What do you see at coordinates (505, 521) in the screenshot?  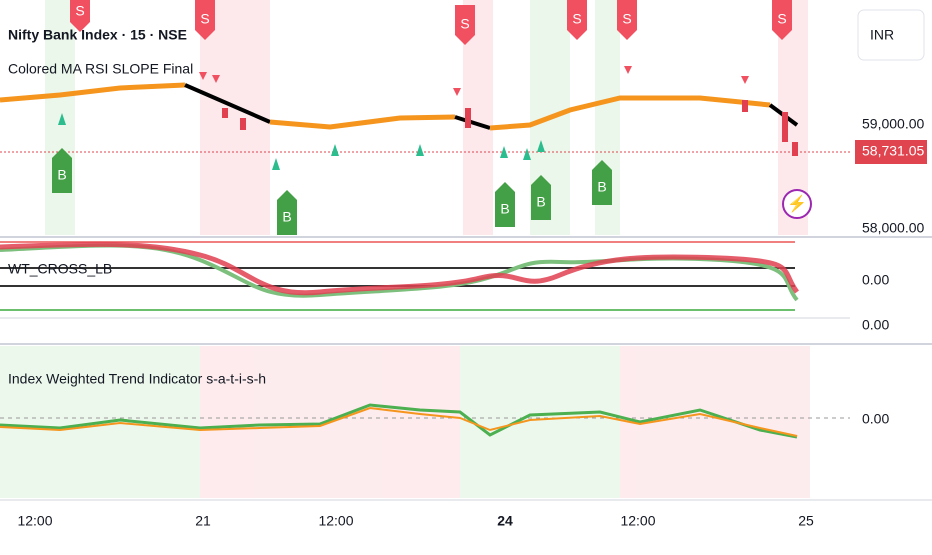 I see `time-label: 24` at bounding box center [505, 521].